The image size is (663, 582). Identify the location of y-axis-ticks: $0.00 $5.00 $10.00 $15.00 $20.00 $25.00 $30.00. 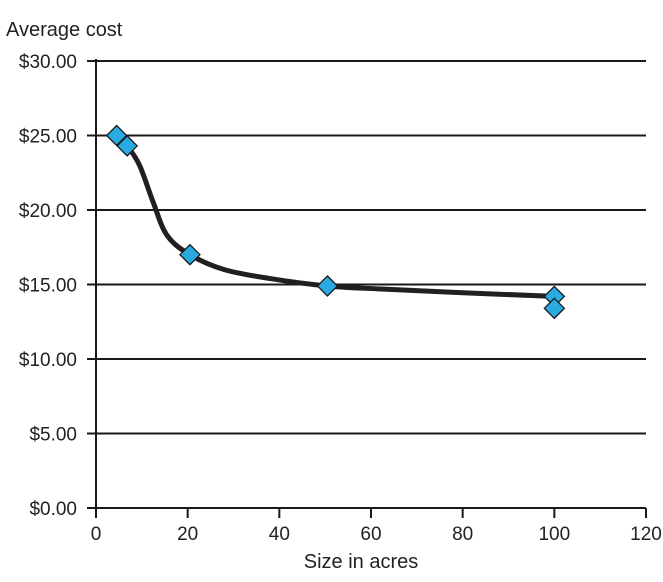
(57, 286).